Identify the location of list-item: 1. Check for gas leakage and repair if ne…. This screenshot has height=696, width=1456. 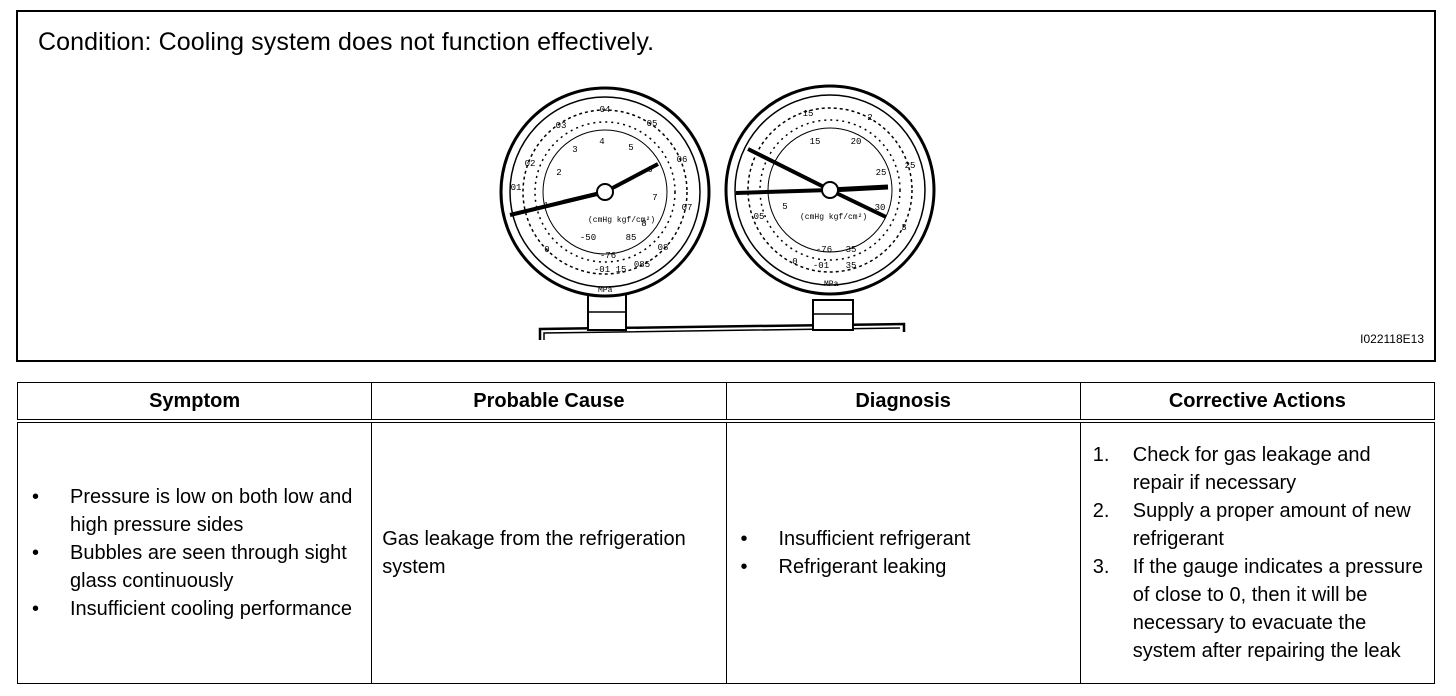
(1231, 469).